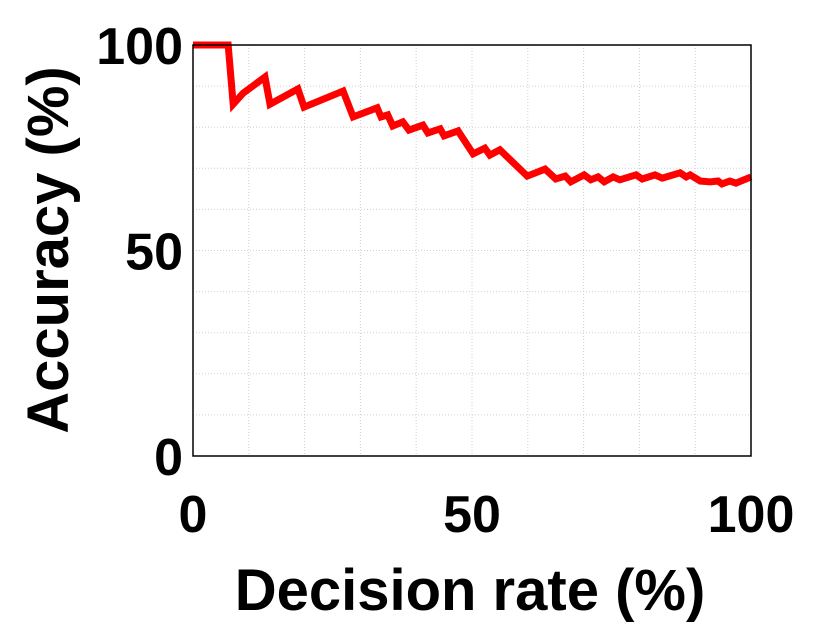  I want to click on x-axis-label: Decision rate (%), so click(470, 590).